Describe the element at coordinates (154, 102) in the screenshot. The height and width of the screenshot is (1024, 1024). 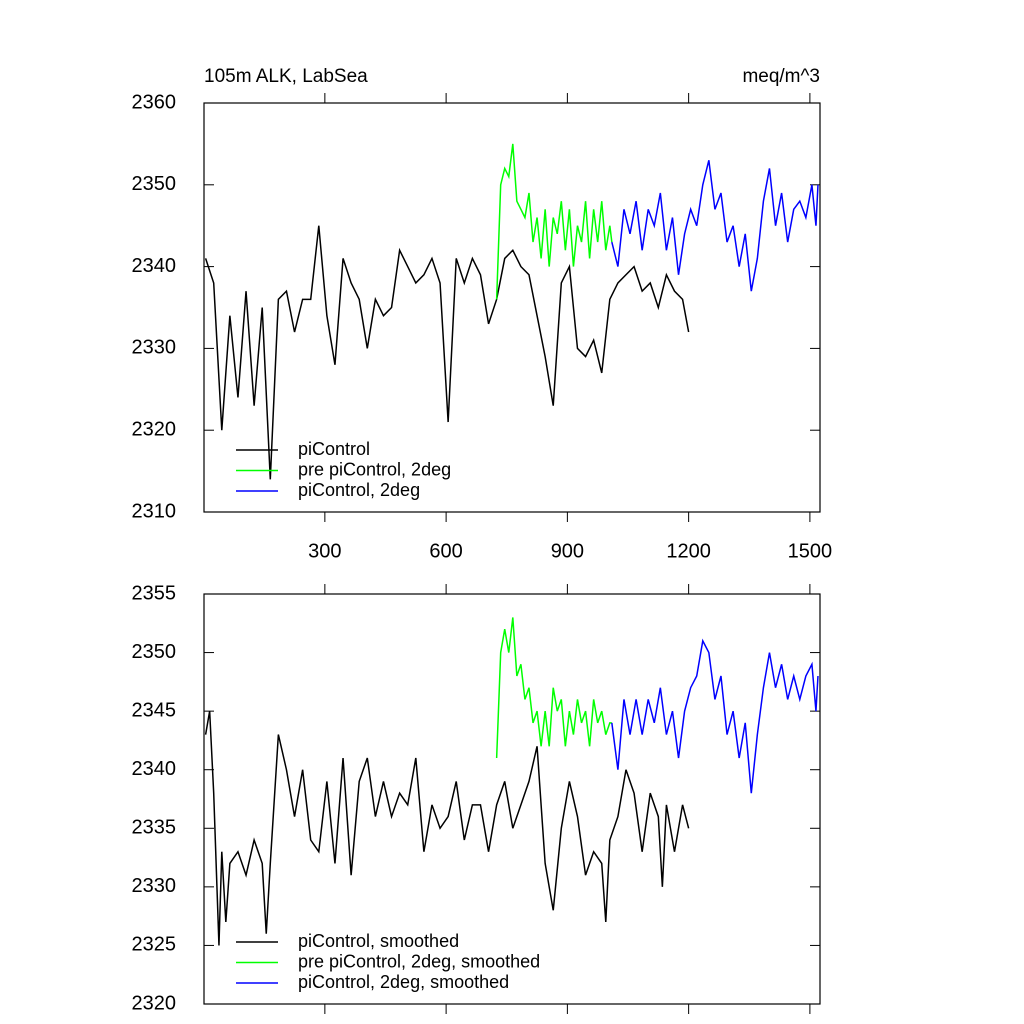
I see `y-tick-label: 2360` at that location.